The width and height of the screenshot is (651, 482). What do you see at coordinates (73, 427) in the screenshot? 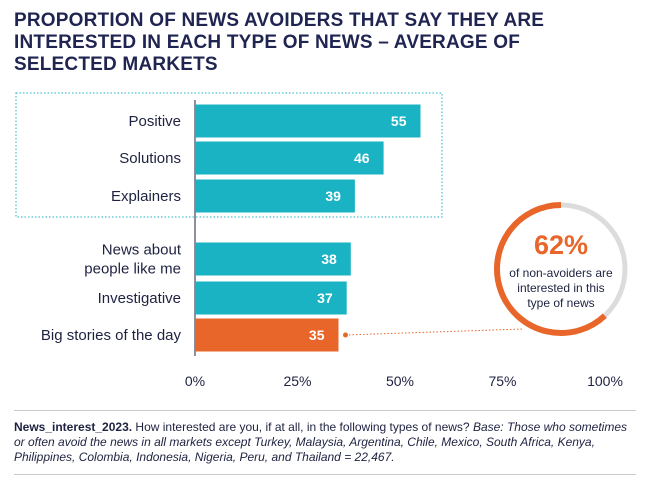
I see `footnote-variable: News_interest_2023.` at bounding box center [73, 427].